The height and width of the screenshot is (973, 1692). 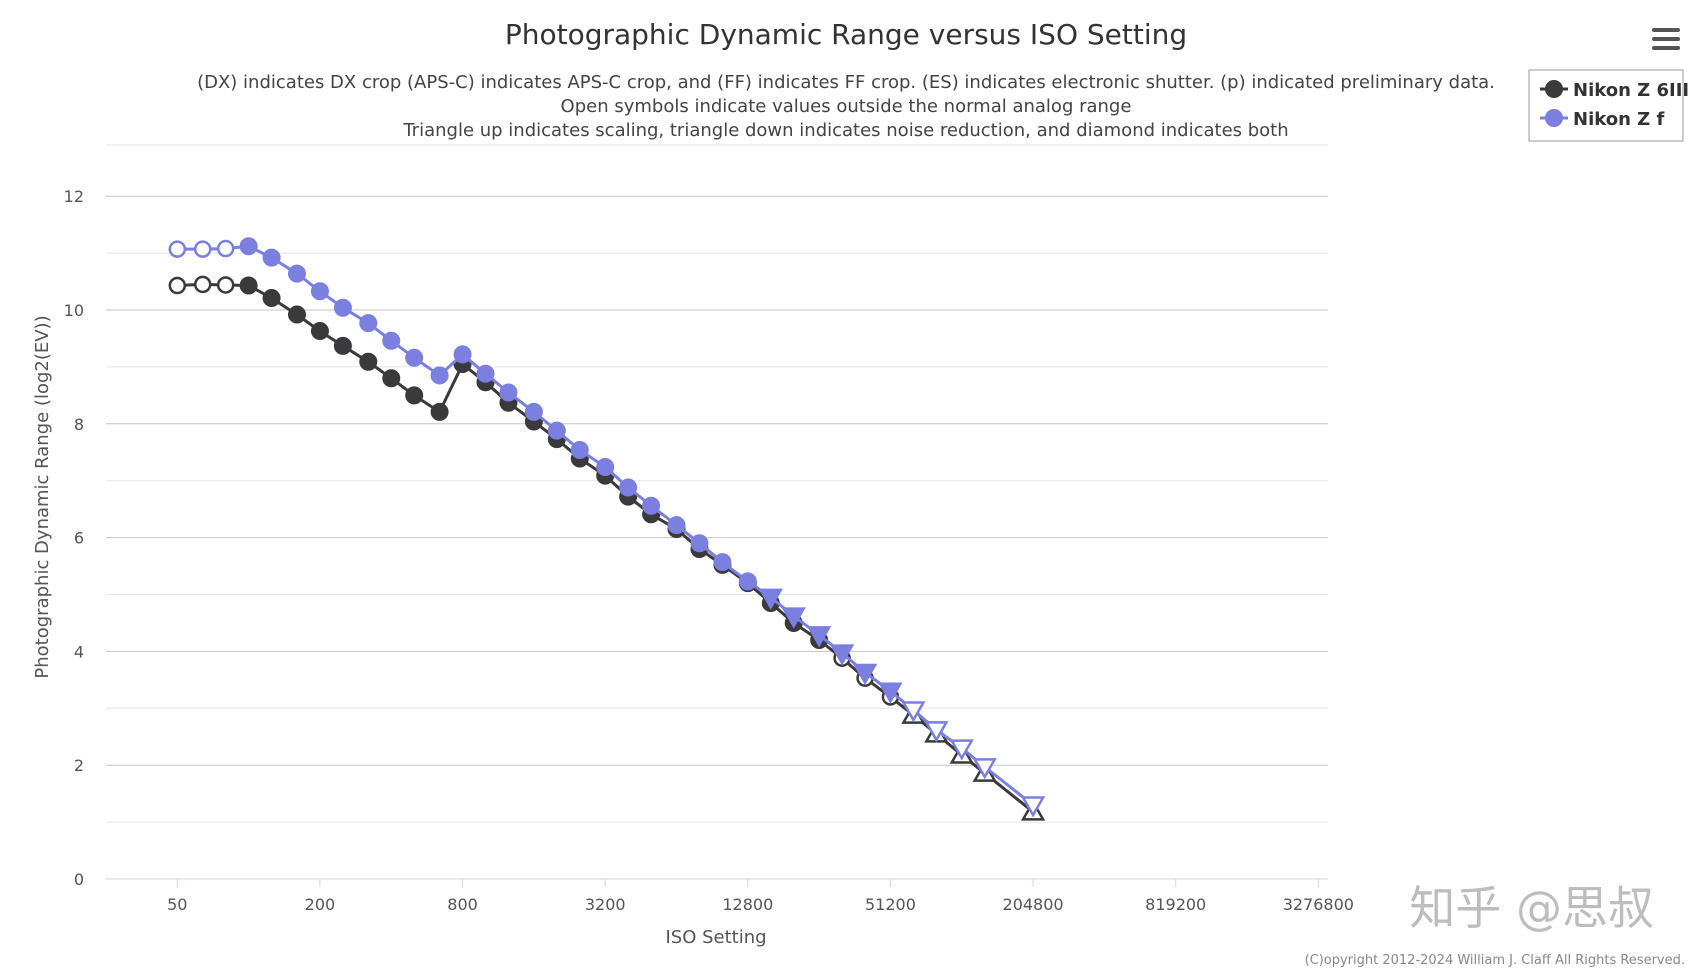 What do you see at coordinates (1554, 89) in the screenshot?
I see `legend-marker-nikon-z6iii` at bounding box center [1554, 89].